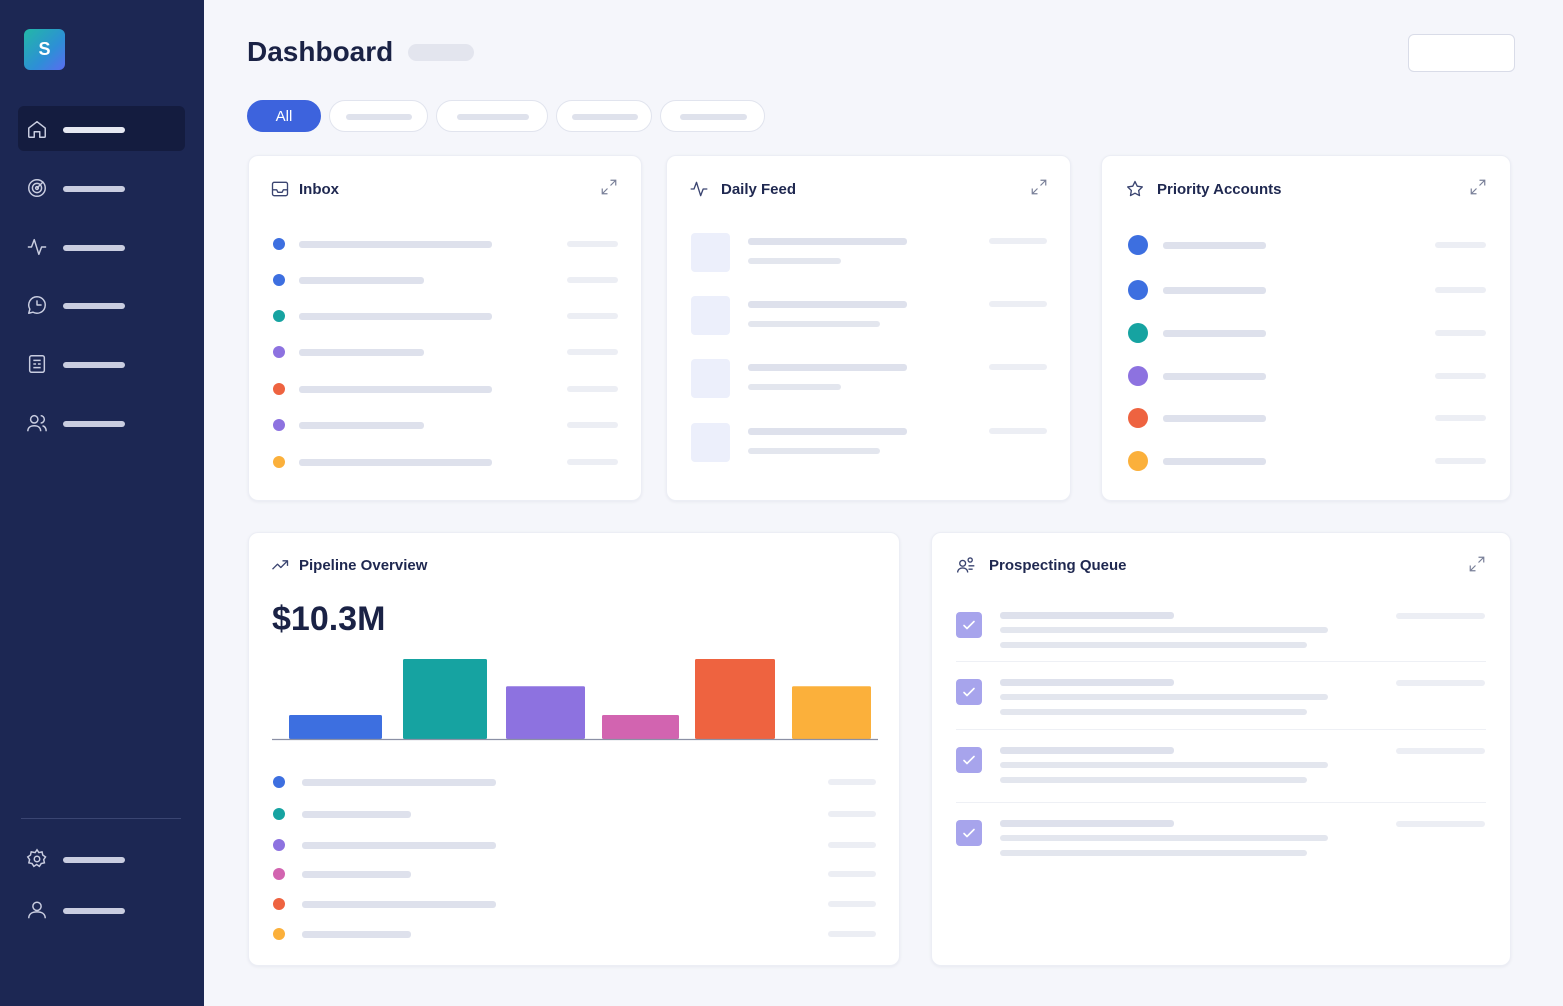  I want to click on nav-item-conversations, so click(101, 304).